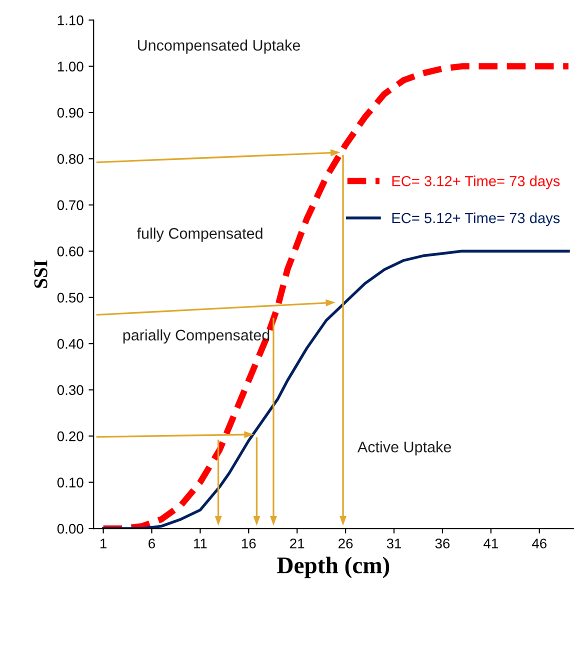 Image resolution: width=585 pixels, height=669 pixels. Describe the element at coordinates (404, 448) in the screenshot. I see `annotation: Active Uptake` at that location.